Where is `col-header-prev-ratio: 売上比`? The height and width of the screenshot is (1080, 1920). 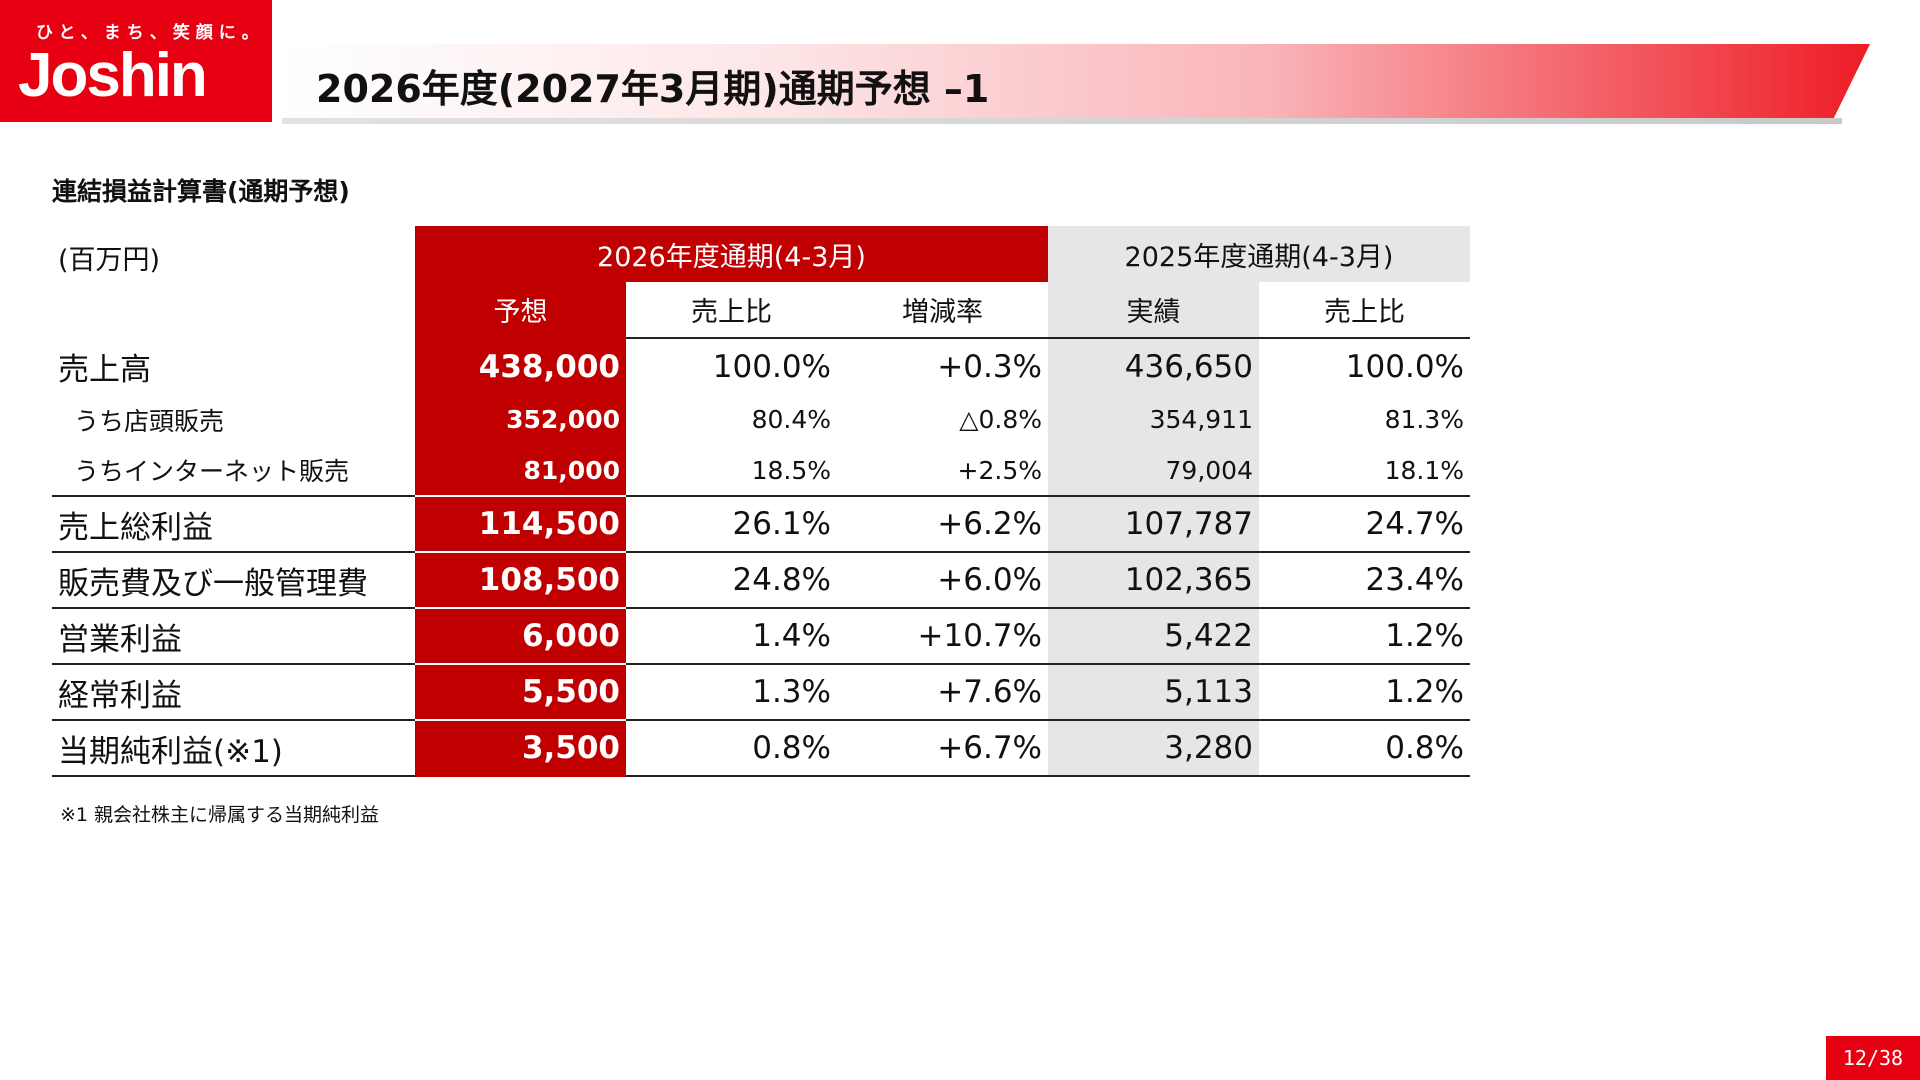
col-header-prev-ratio: 売上比 is located at coordinates (1364, 310).